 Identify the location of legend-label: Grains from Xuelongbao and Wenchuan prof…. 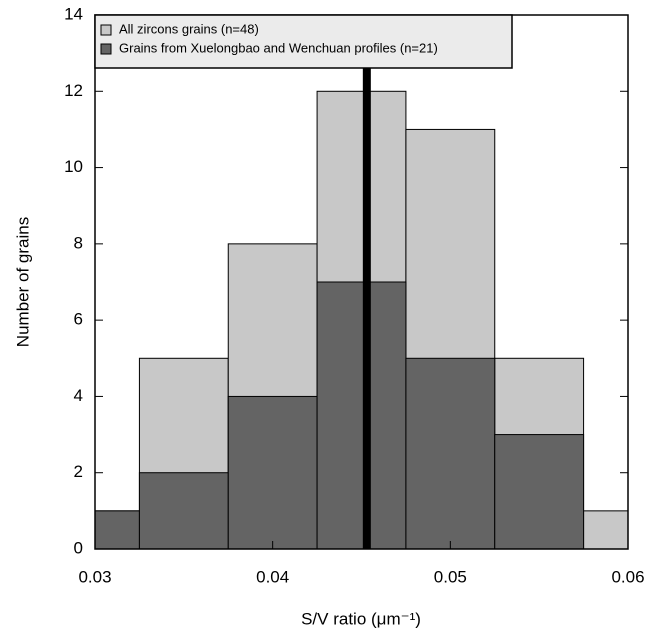
(278, 47).